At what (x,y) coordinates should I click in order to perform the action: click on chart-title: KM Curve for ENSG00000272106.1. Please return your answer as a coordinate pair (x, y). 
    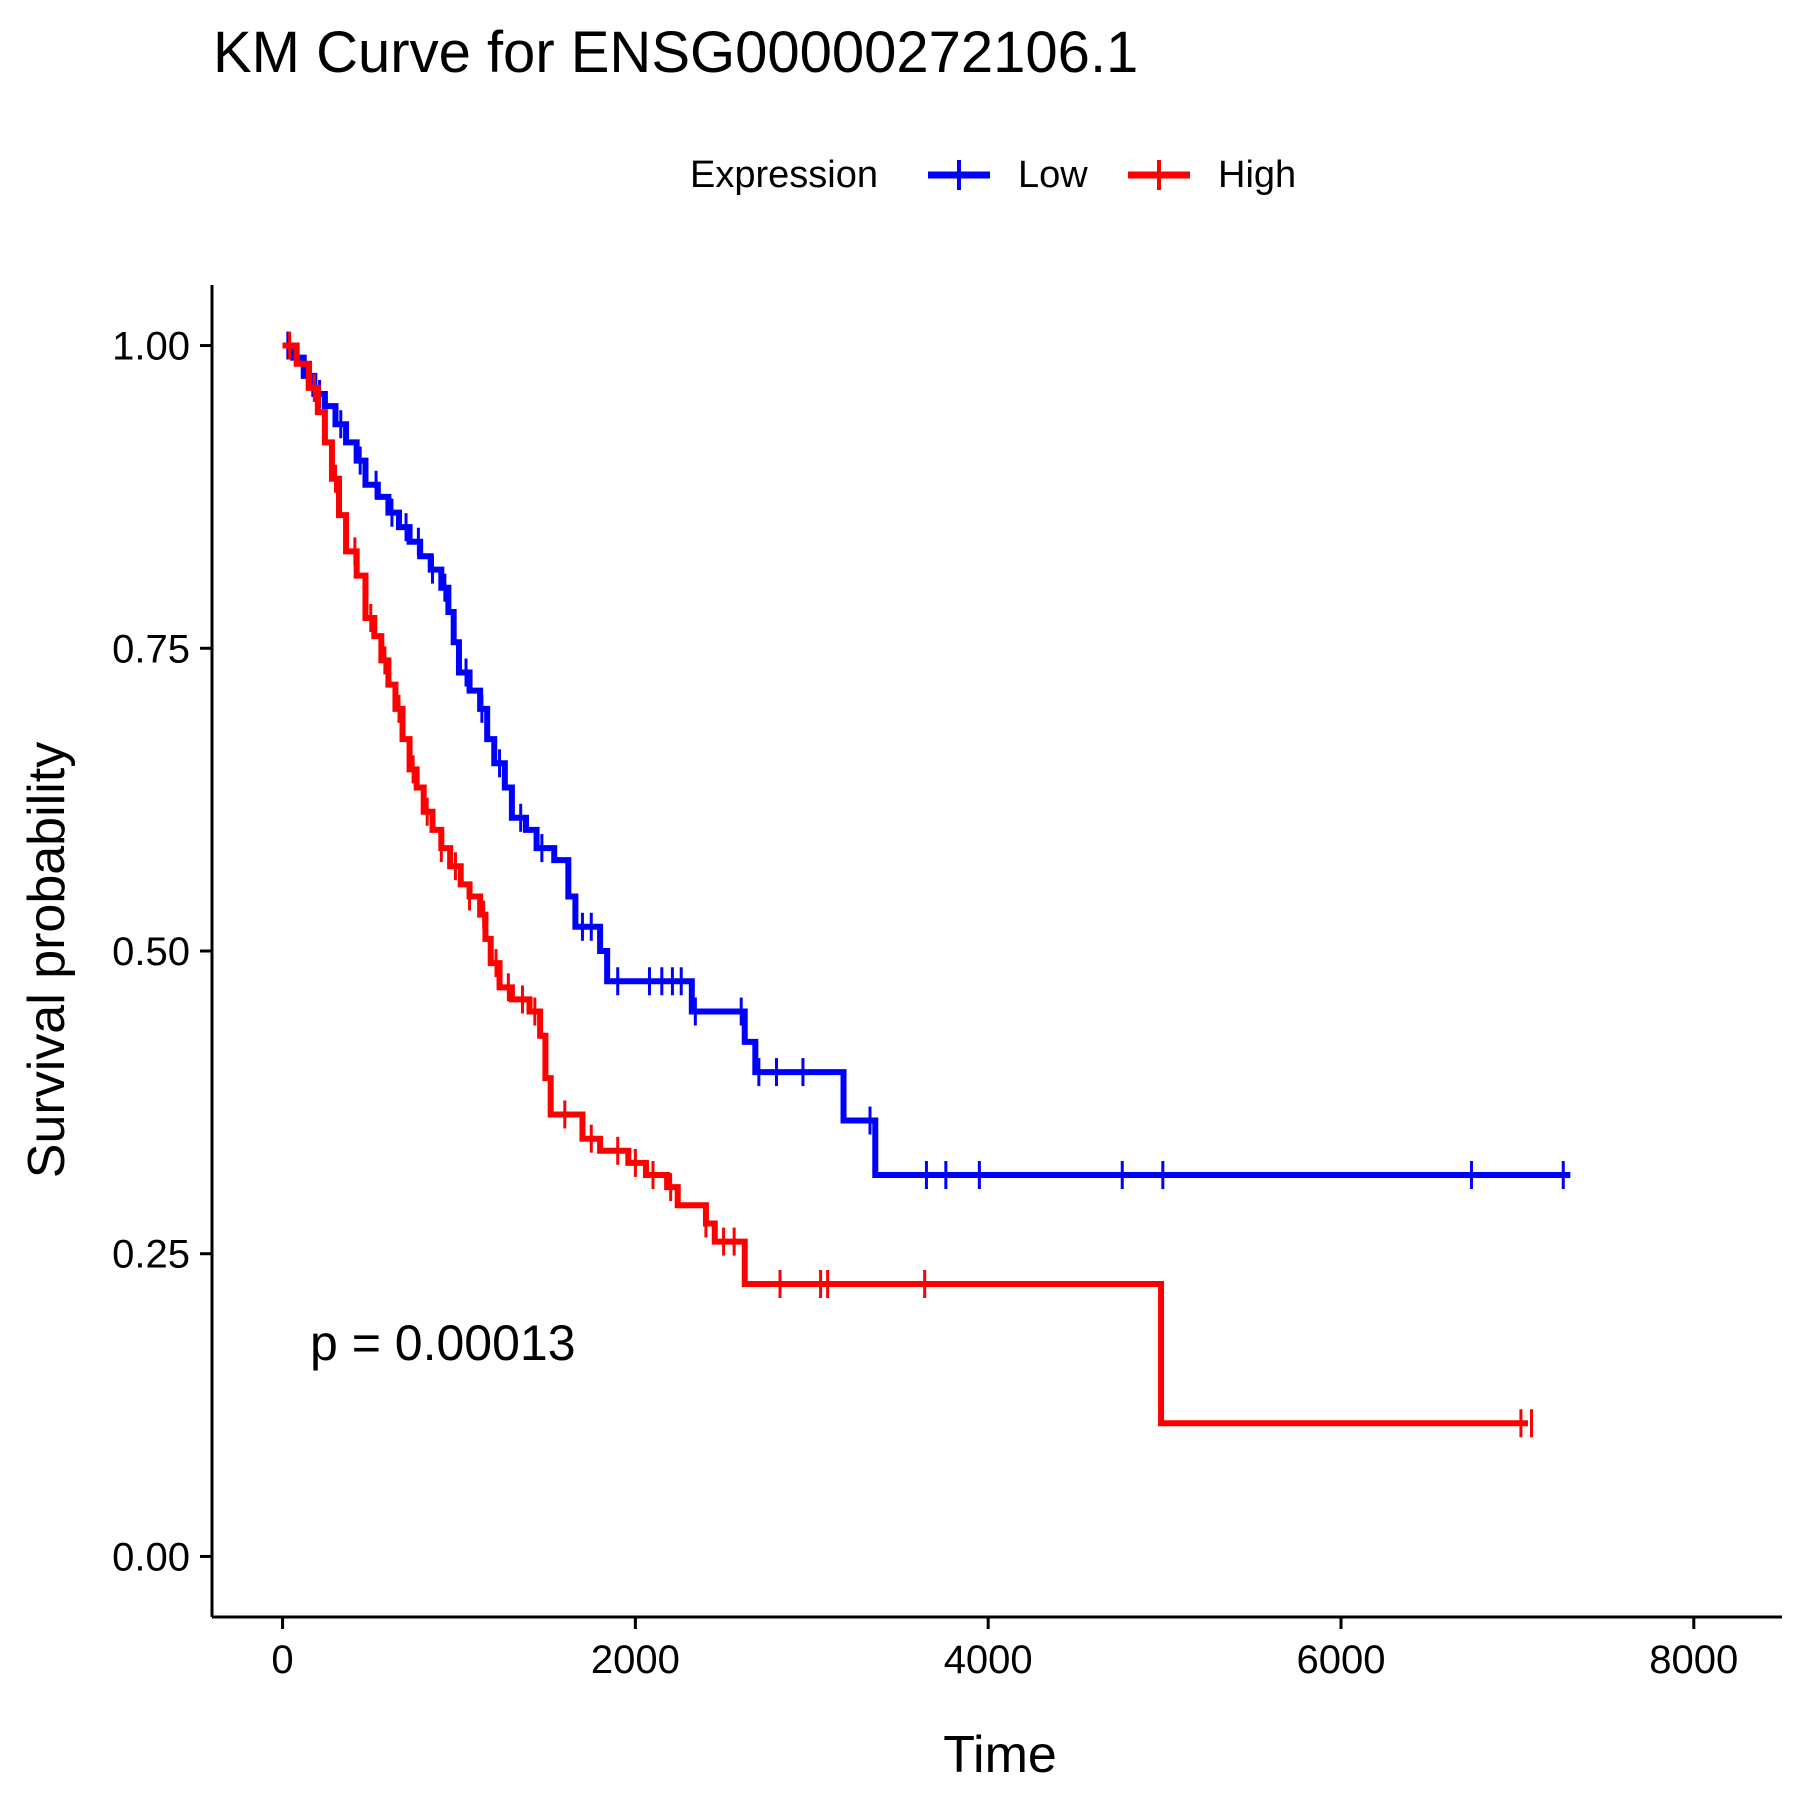
    Looking at the image, I should click on (675, 52).